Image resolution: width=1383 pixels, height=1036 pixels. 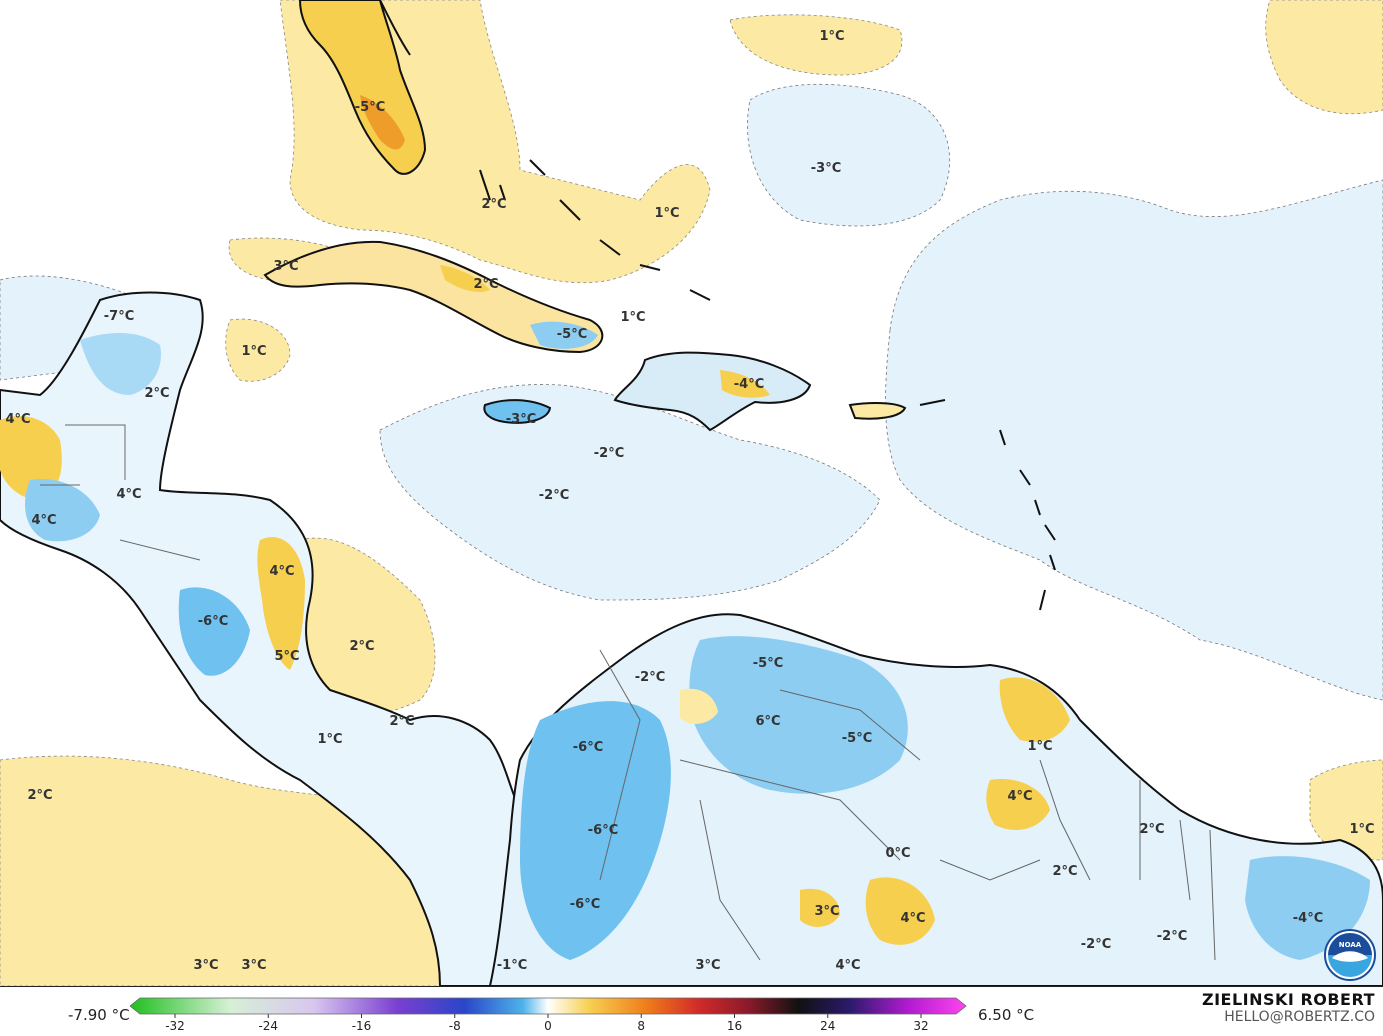 I want to click on temperature-label: 6°C, so click(x=767, y=721).